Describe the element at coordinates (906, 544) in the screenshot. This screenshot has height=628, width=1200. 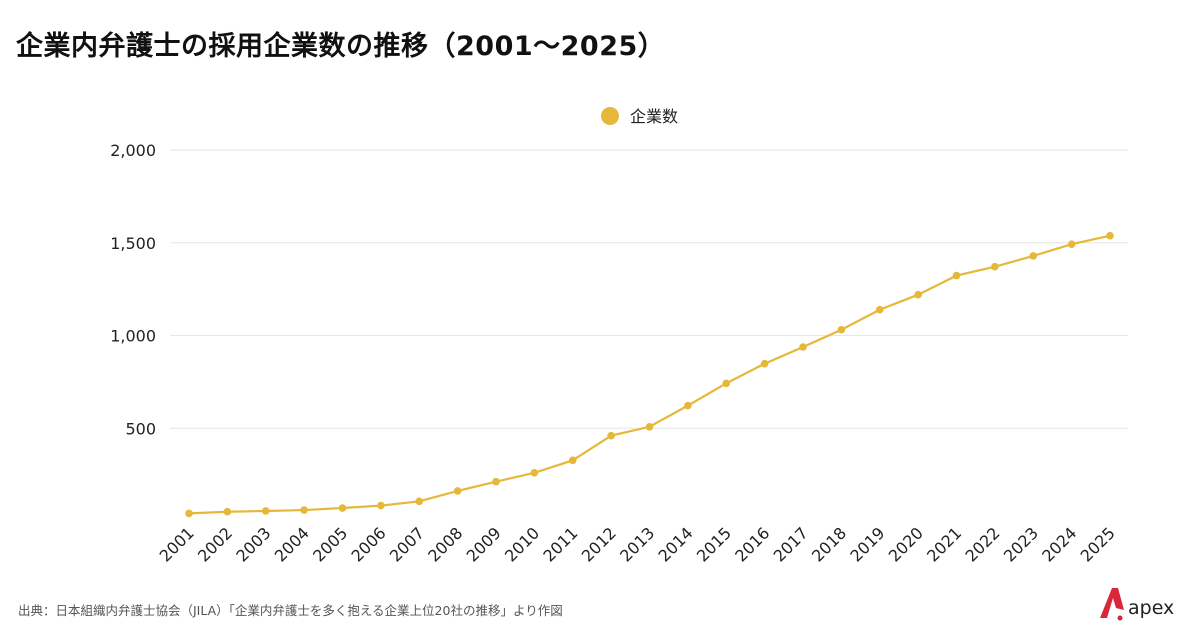
I see `x-tick-label: 2020` at that location.